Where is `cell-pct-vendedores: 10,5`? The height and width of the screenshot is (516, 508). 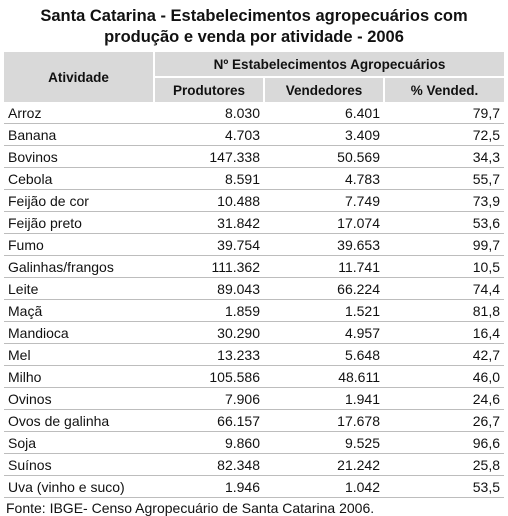 cell-pct-vendedores: 10,5 is located at coordinates (444, 266).